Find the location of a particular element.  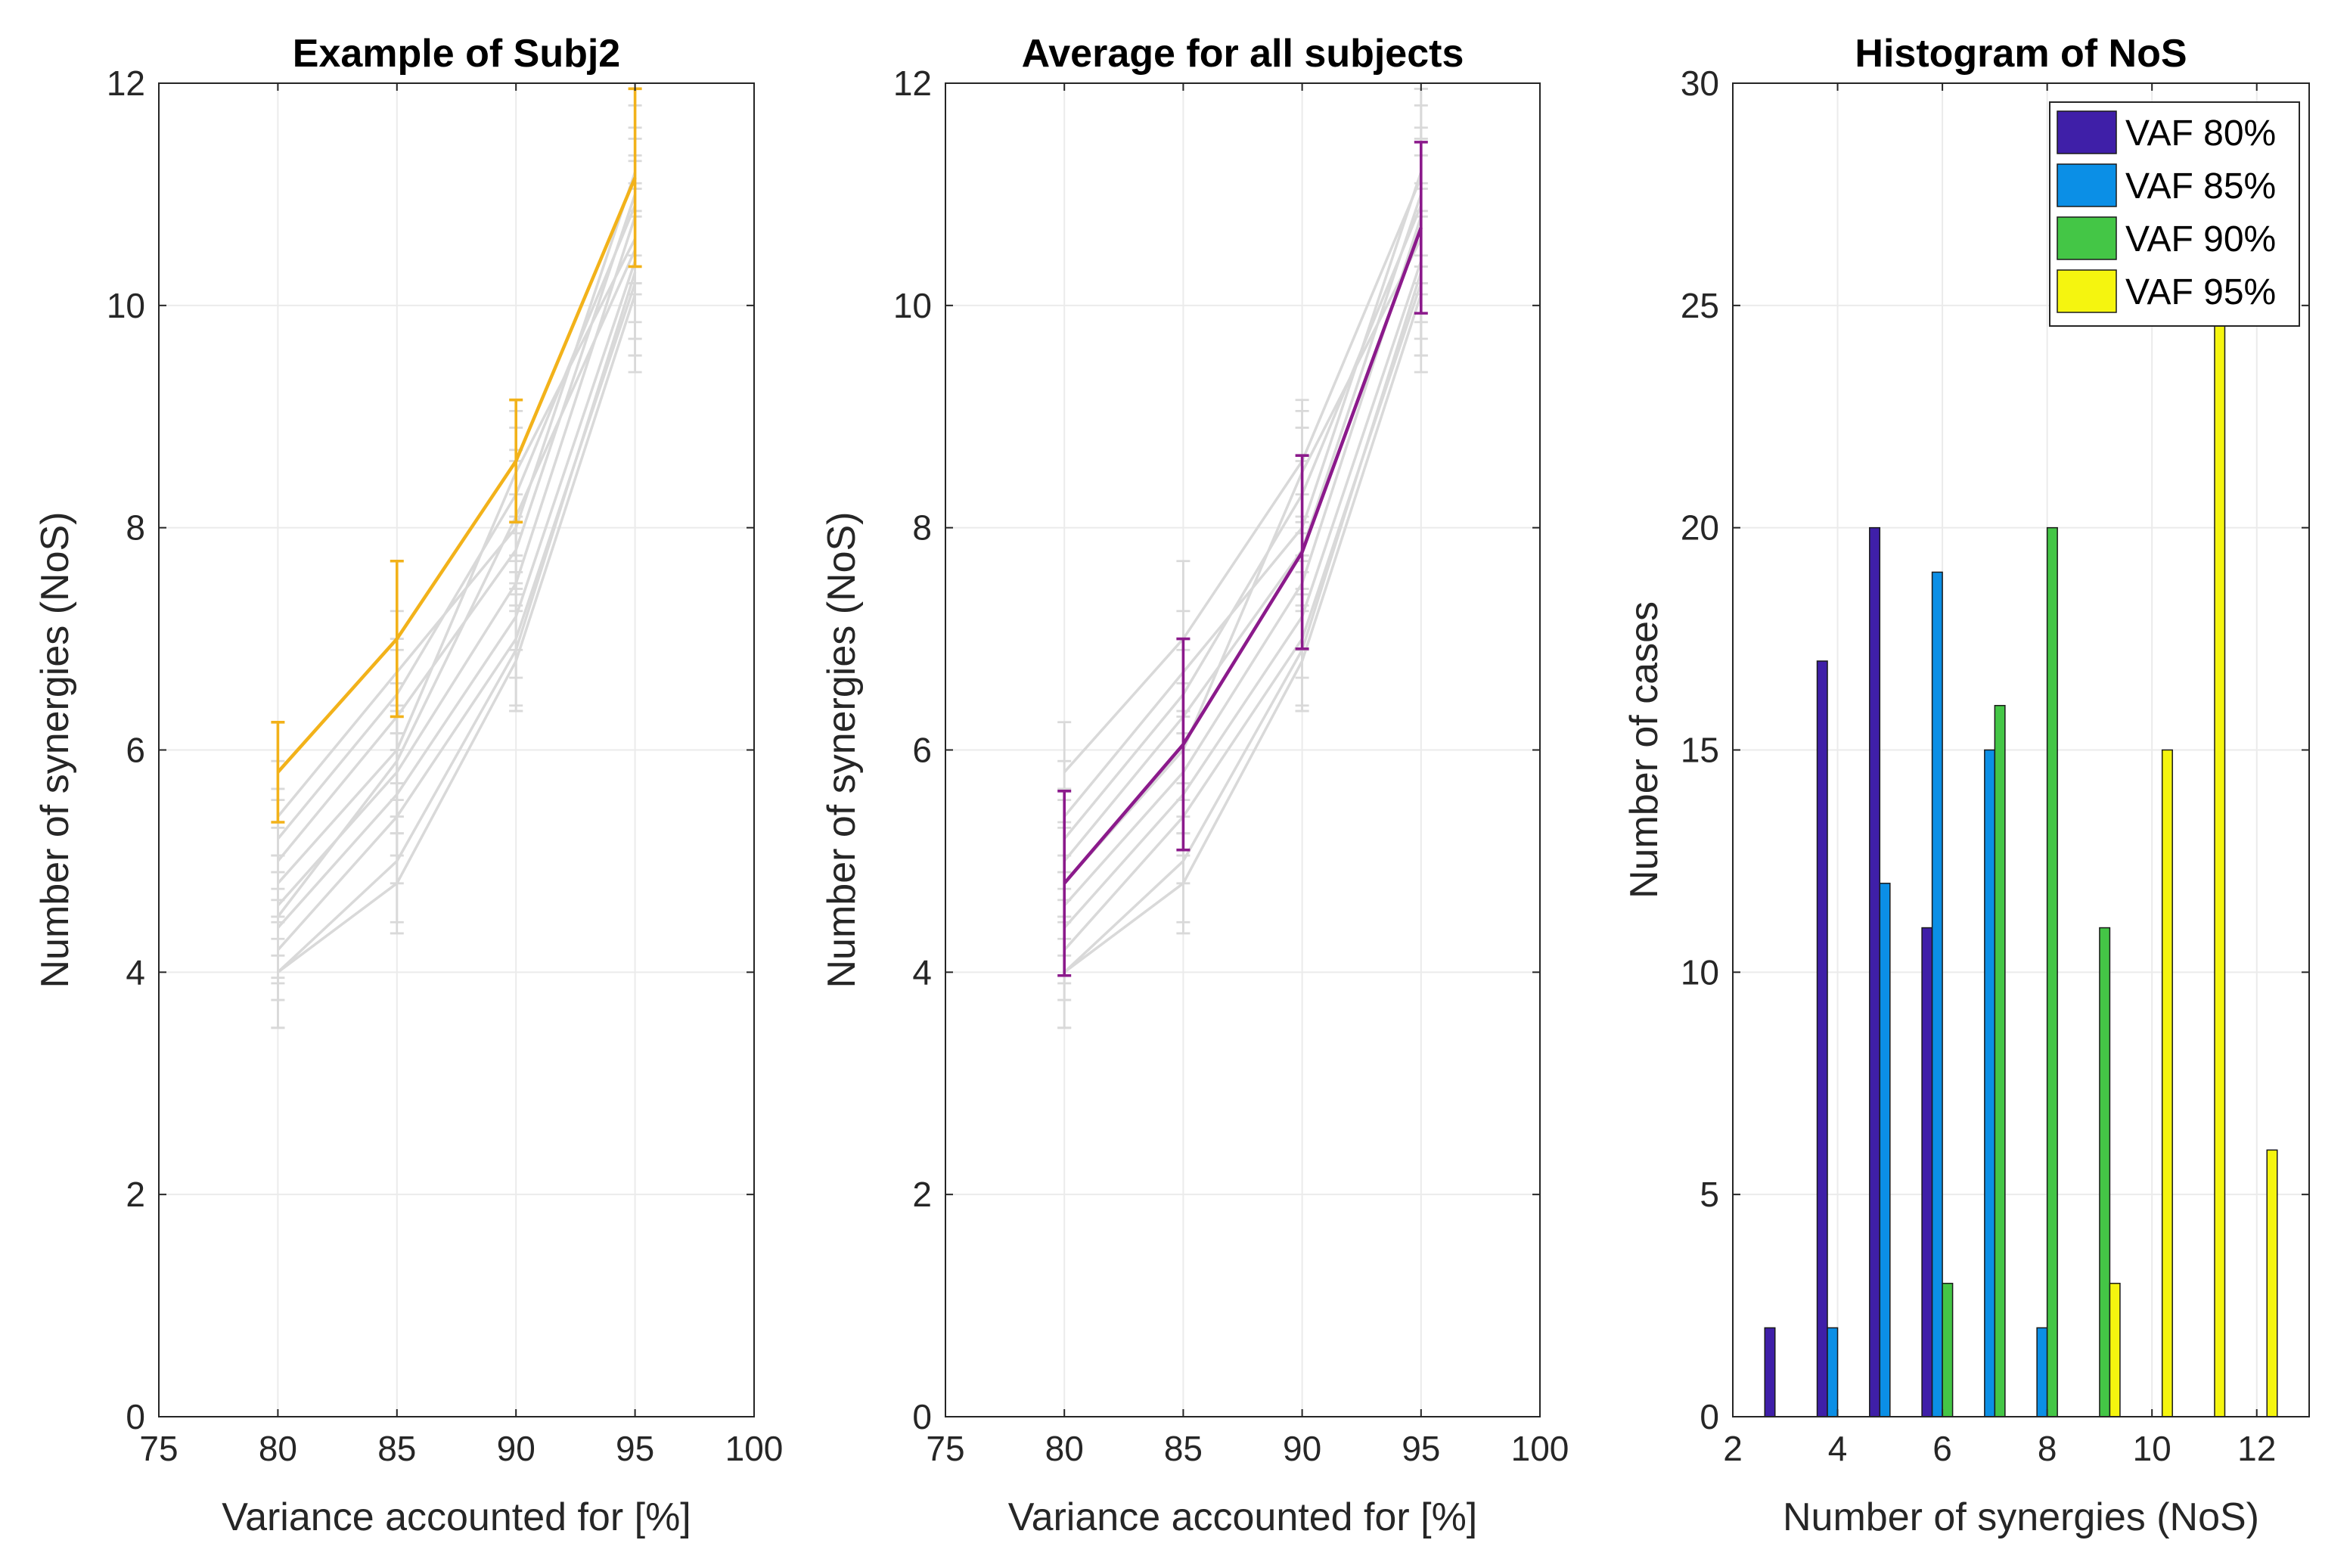

legend-item: VAF 95% is located at coordinates (2166, 291).